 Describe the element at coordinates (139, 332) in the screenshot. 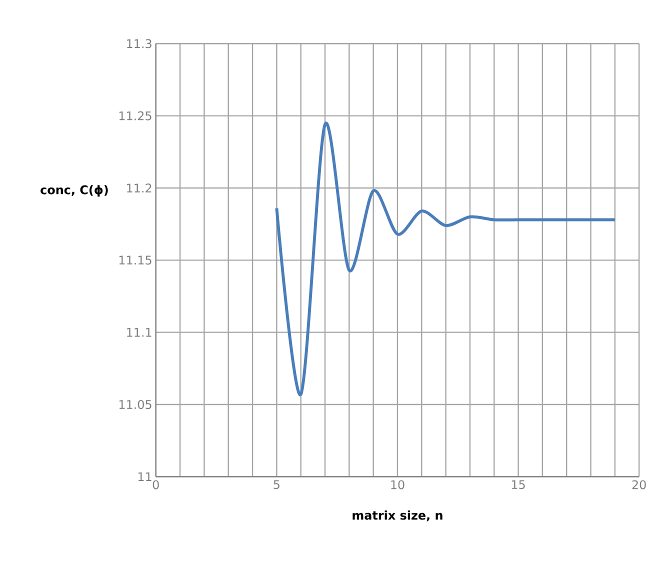

I see `y-tick-label: 11.1` at that location.